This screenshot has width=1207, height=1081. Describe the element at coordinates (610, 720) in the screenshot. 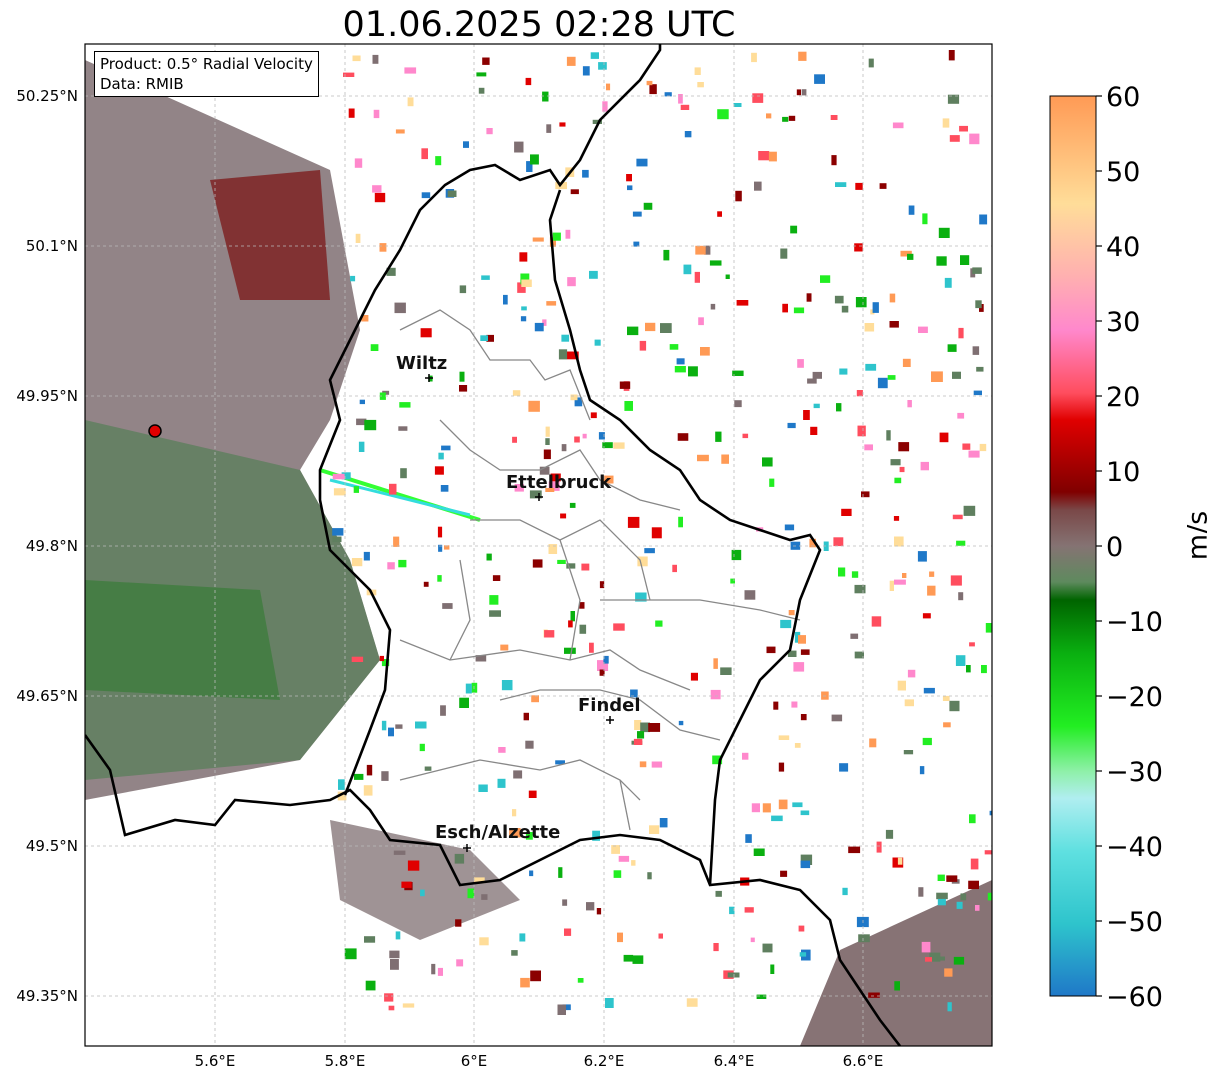

I see `city-marker` at that location.